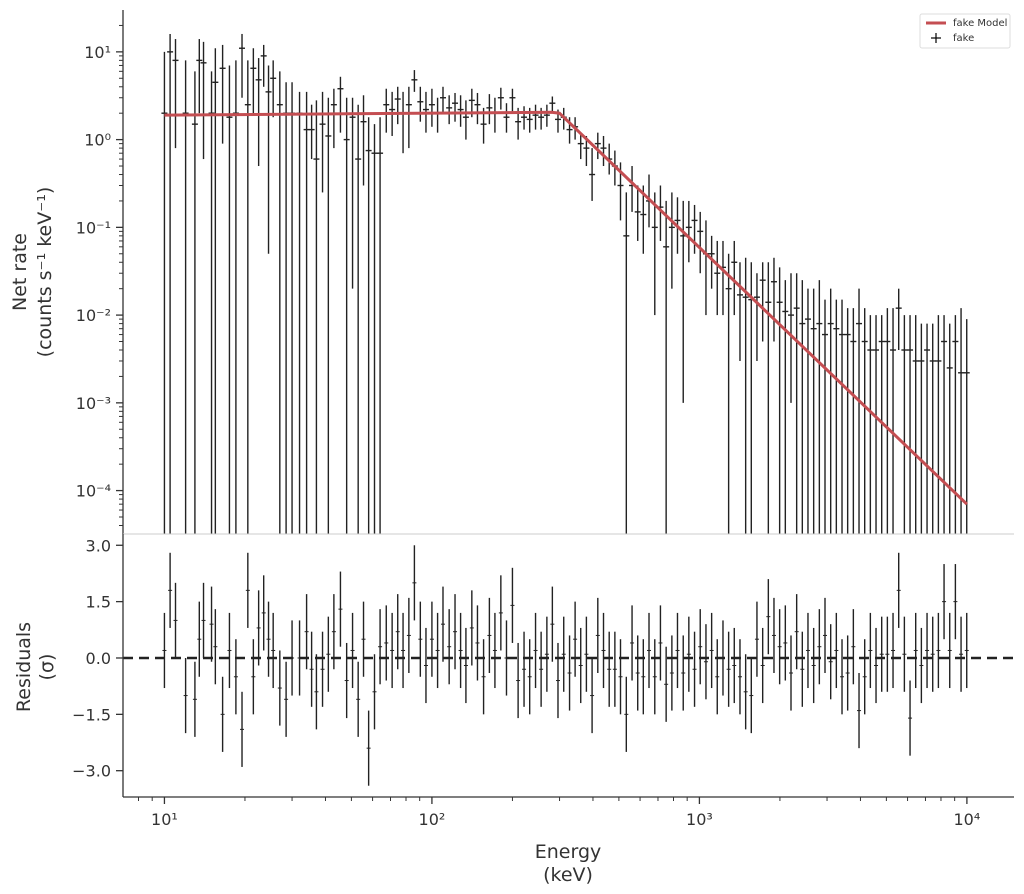 This screenshot has width=1024, height=894. I want to click on residuals-y-tick-label-2: 0.0, so click(98, 658).